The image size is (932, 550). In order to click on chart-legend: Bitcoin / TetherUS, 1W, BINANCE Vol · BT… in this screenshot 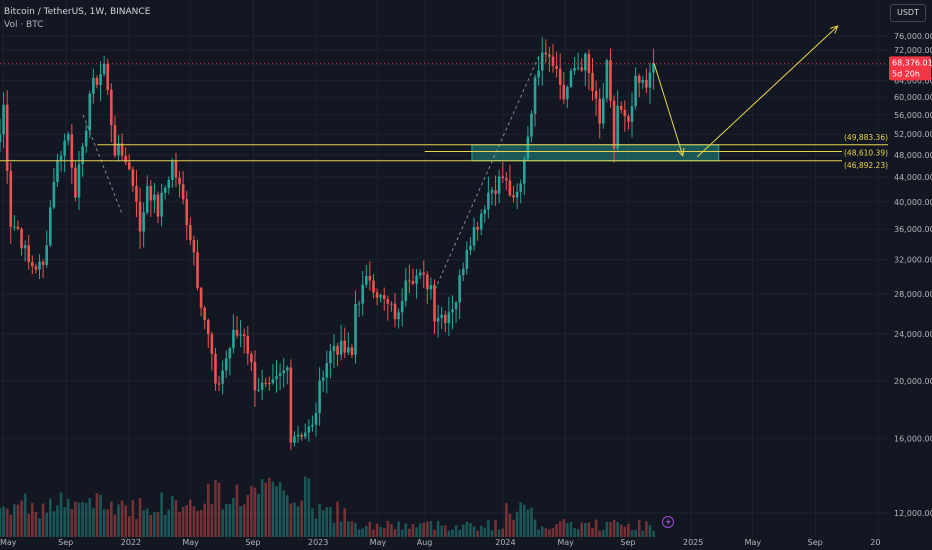, I will do `click(77, 19)`.